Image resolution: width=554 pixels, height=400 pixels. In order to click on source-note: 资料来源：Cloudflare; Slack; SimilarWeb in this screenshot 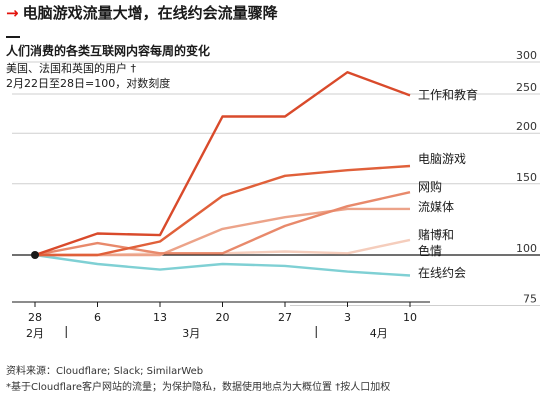, I will do `click(105, 371)`.